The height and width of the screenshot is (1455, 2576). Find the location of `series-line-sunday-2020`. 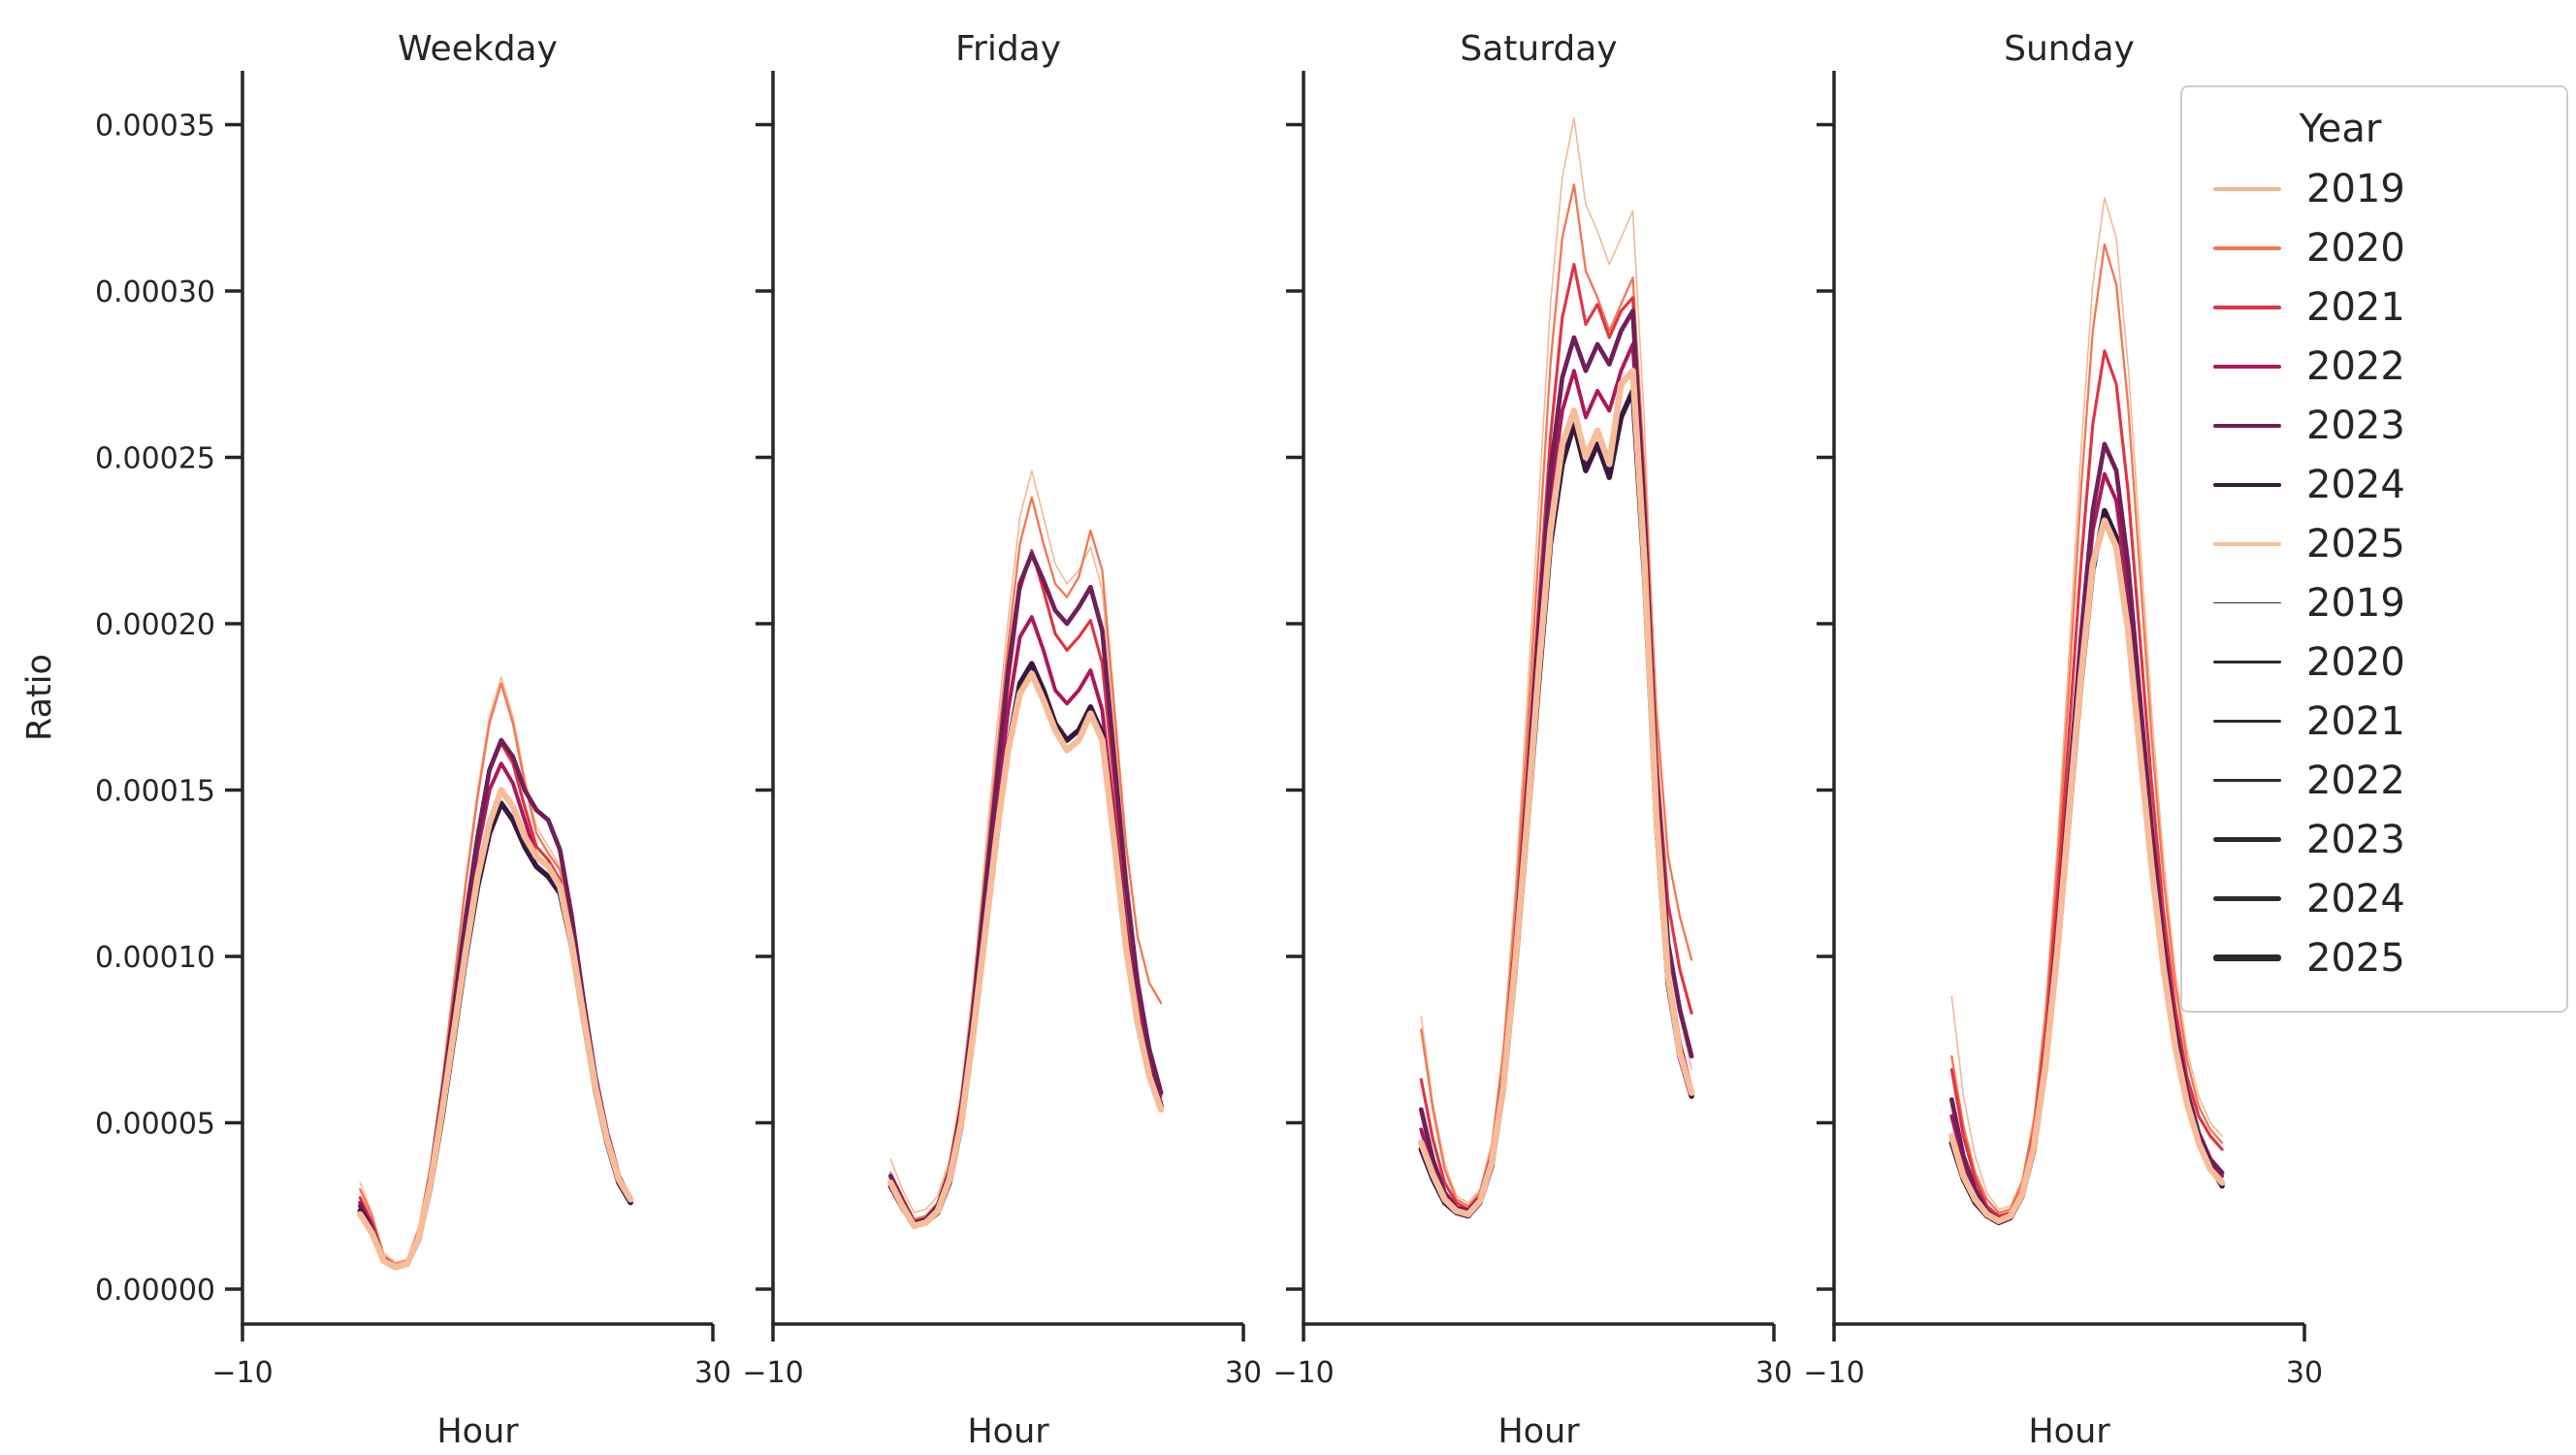

series-line-sunday-2020 is located at coordinates (2087, 728).